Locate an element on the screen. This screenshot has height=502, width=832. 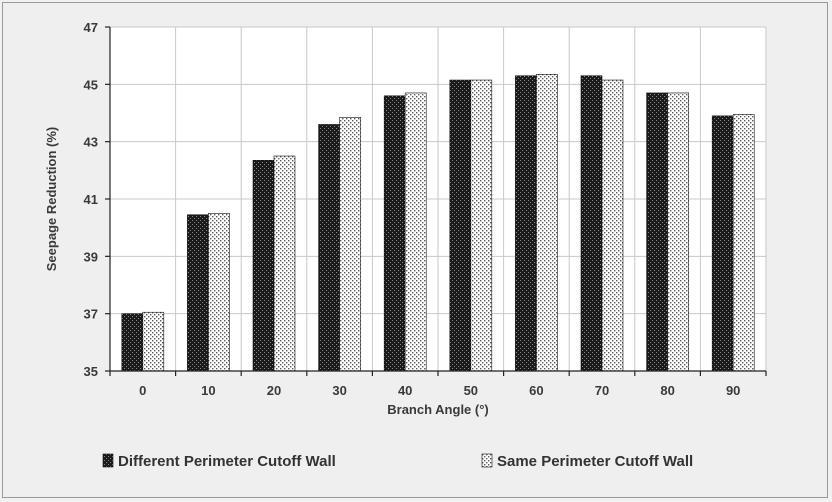
y-tick-label: 35 is located at coordinates (91, 371).